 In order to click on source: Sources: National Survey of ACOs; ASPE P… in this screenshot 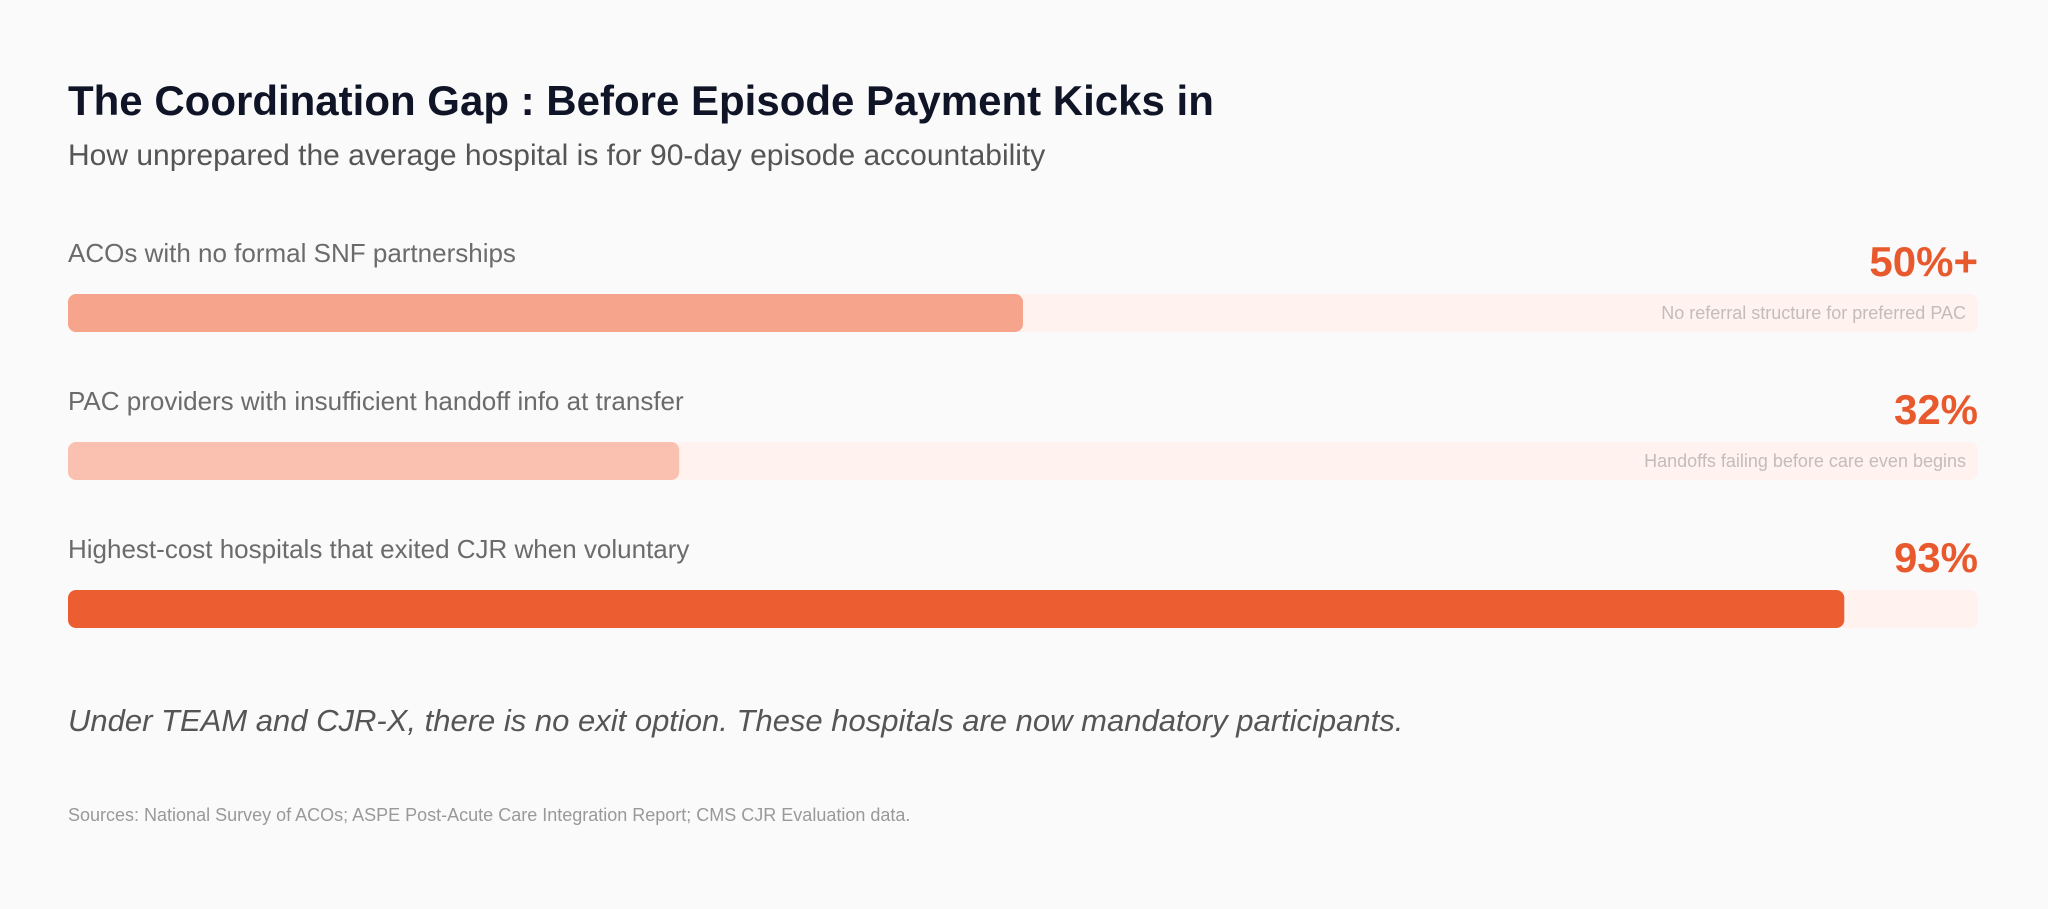, I will do `click(489, 815)`.